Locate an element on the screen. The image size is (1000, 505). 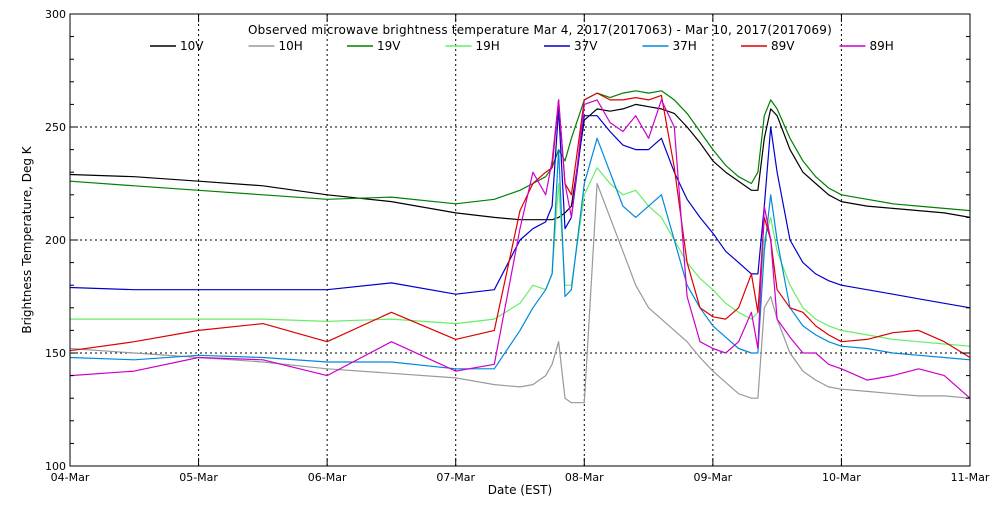
y-axis-title: Brightness Temperature, Deg K is located at coordinates (27, 239).